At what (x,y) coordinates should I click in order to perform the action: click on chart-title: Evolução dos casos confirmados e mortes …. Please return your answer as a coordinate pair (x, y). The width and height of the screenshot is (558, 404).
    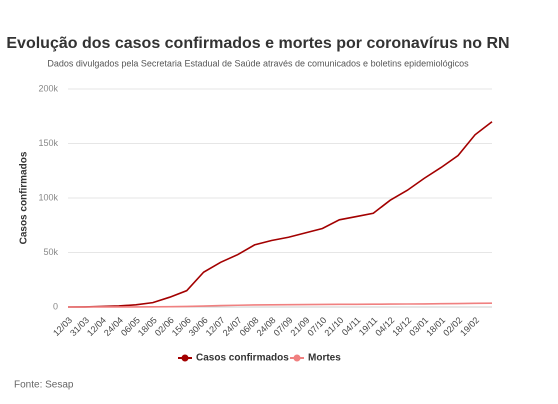
    Looking at the image, I should click on (257, 43).